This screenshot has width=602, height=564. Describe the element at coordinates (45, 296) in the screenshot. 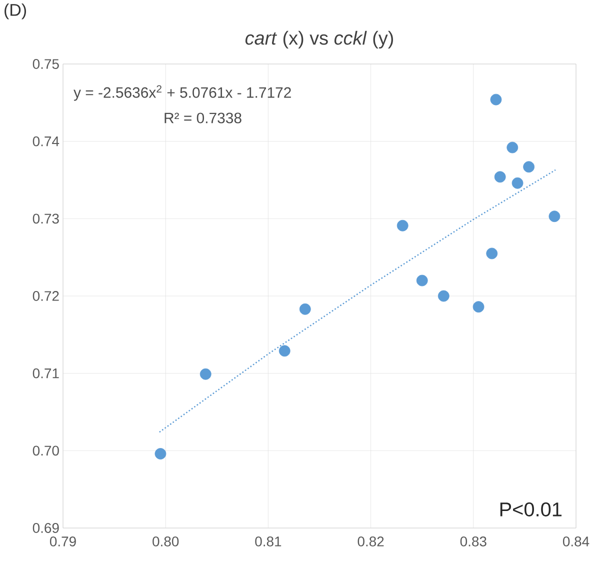

I see `y-tick-label: 0.72` at that location.